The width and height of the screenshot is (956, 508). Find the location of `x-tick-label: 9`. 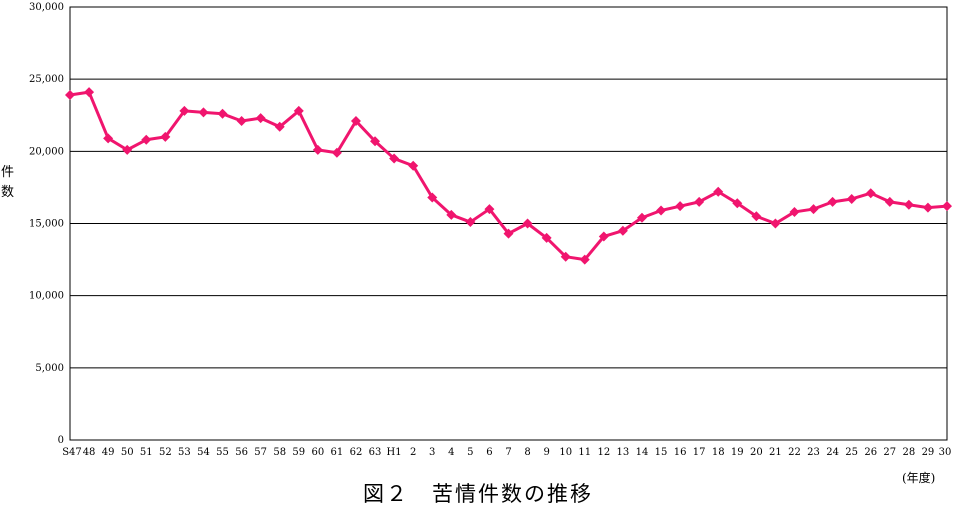

x-tick-label: 9 is located at coordinates (546, 452).